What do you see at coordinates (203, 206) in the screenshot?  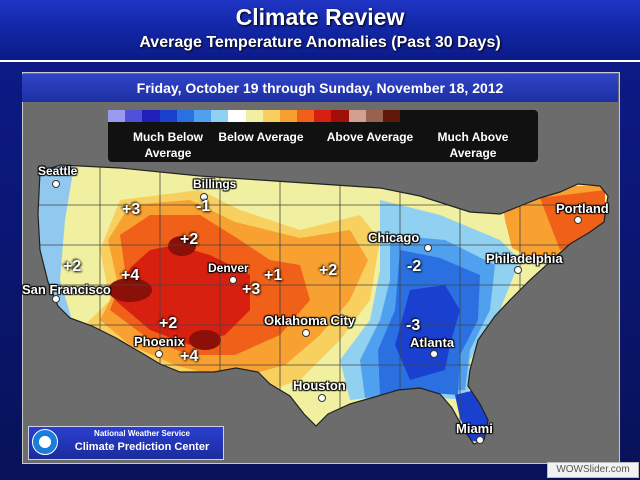 I see `anomaly-value: -1` at bounding box center [203, 206].